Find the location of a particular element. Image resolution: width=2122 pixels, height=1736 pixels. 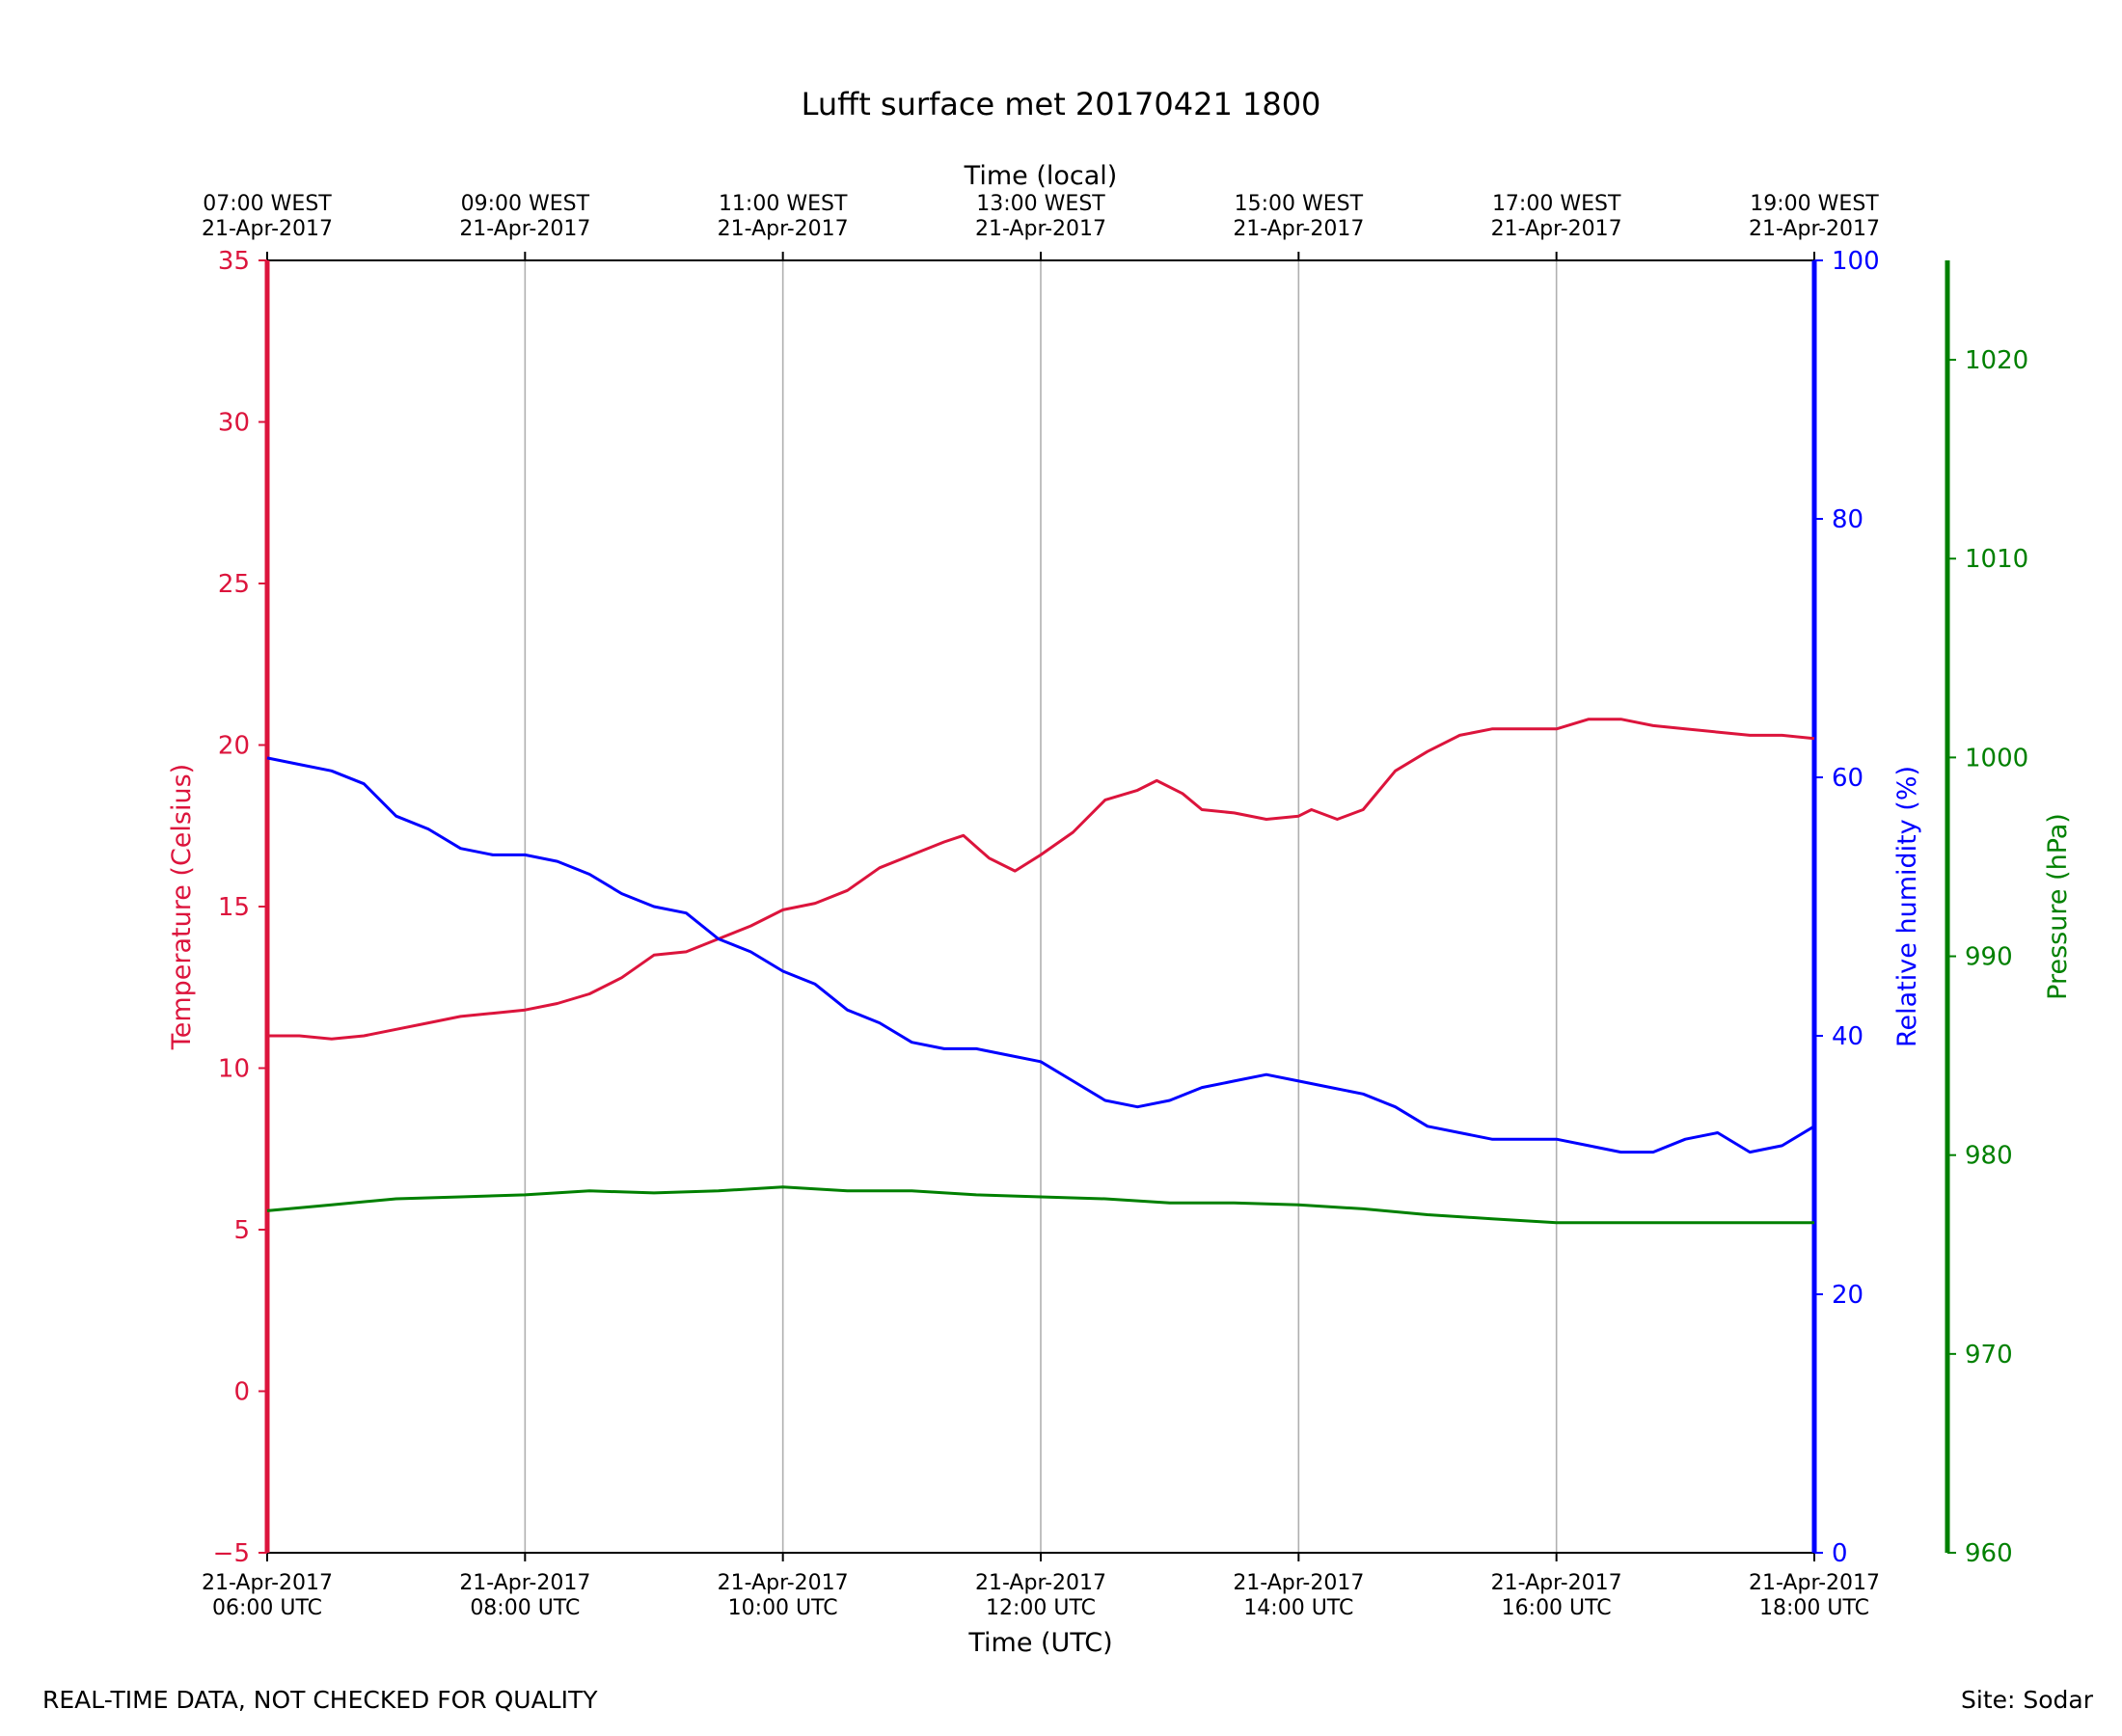

top-tick-label-time: 07:00 WEST is located at coordinates (268, 204).